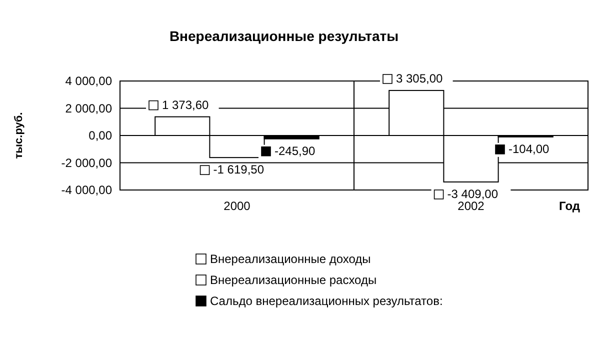 This screenshot has width=608, height=338. Describe the element at coordinates (569, 206) in the screenshot. I see `x-axis-title: Год` at that location.